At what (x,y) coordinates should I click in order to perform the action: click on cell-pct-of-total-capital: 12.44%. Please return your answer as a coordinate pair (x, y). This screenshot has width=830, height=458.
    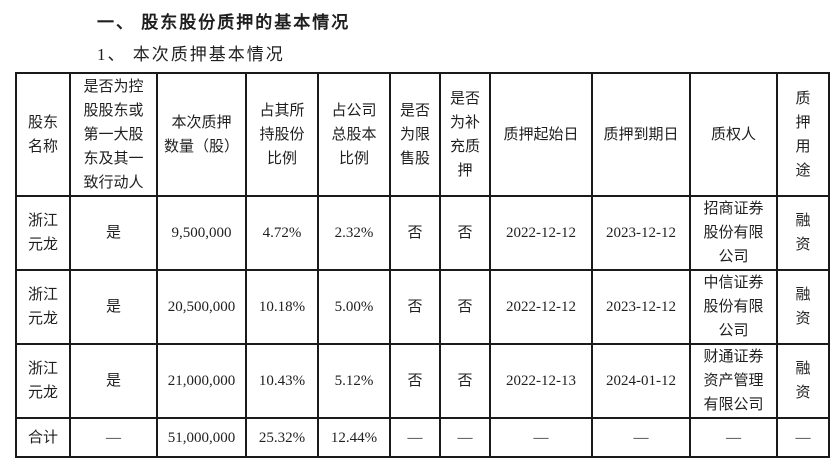
    Looking at the image, I should click on (354, 437).